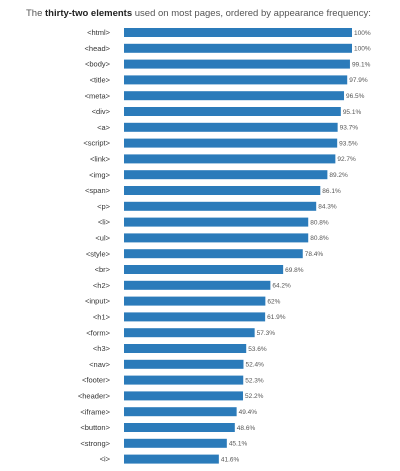  What do you see at coordinates (98, 253) in the screenshot?
I see `category-label: <style>` at bounding box center [98, 253].